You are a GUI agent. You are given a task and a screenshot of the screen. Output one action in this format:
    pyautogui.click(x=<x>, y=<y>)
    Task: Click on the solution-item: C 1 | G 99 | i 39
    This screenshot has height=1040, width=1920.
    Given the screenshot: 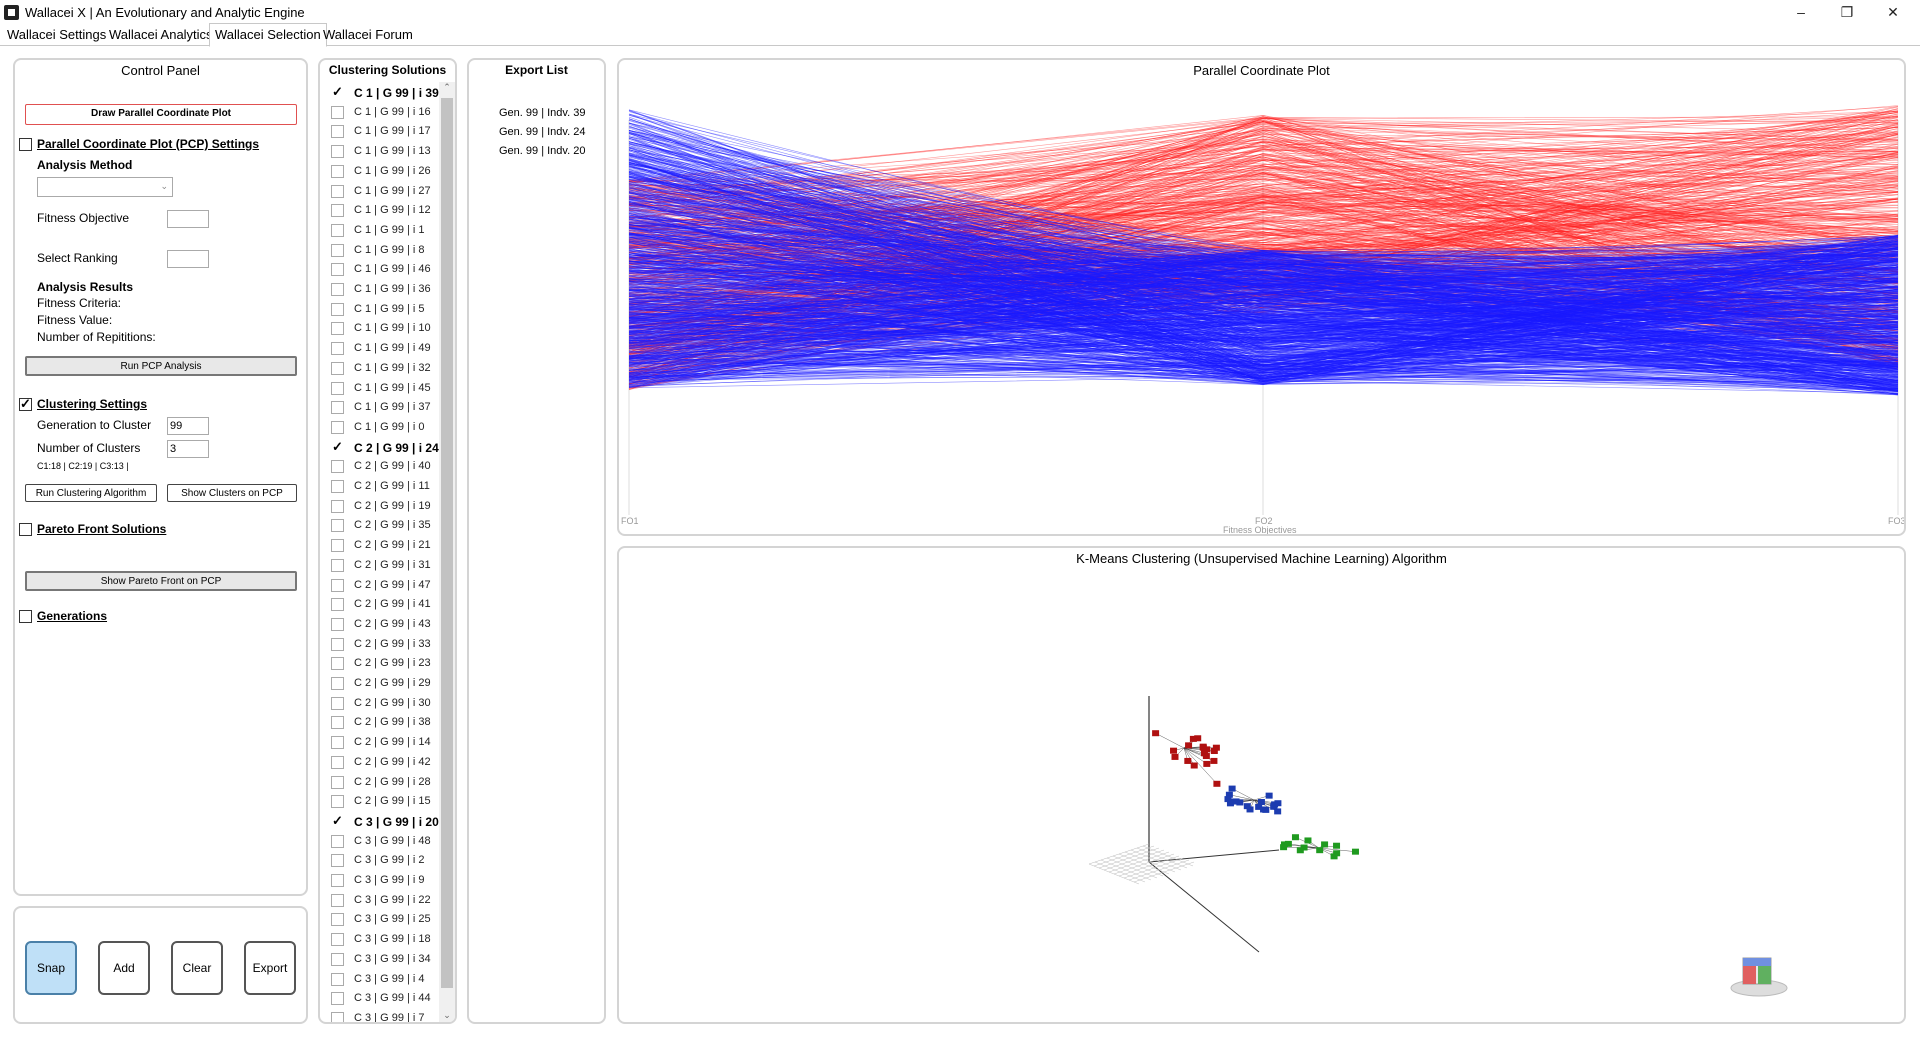 What is the action you would take?
    pyautogui.click(x=388, y=94)
    